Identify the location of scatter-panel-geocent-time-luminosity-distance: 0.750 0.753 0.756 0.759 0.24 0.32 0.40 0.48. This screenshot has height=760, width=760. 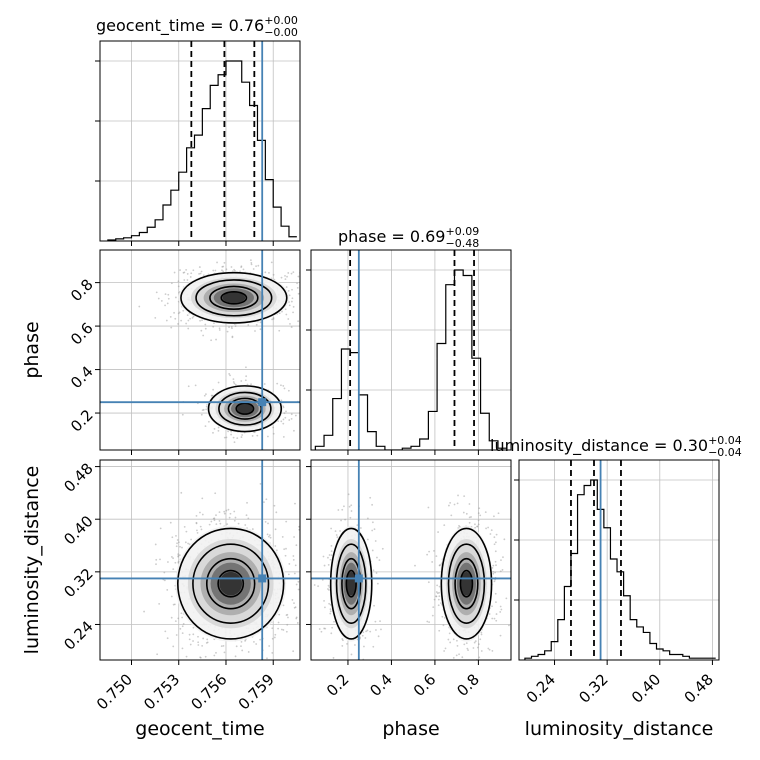
(185, 586).